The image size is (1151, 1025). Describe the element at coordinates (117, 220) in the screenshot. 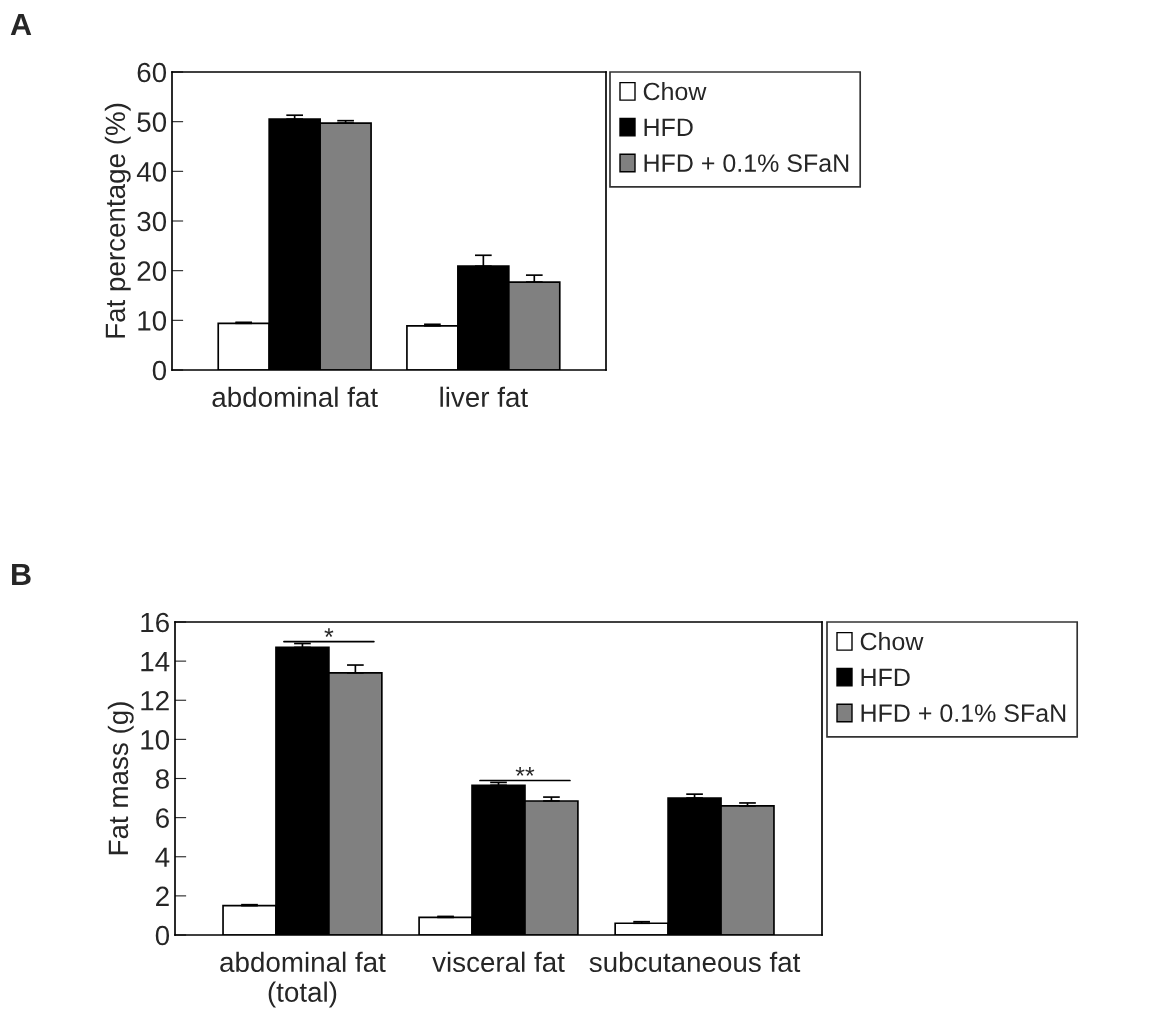

I see `y-axis-title: Fat percentage (%)` at that location.